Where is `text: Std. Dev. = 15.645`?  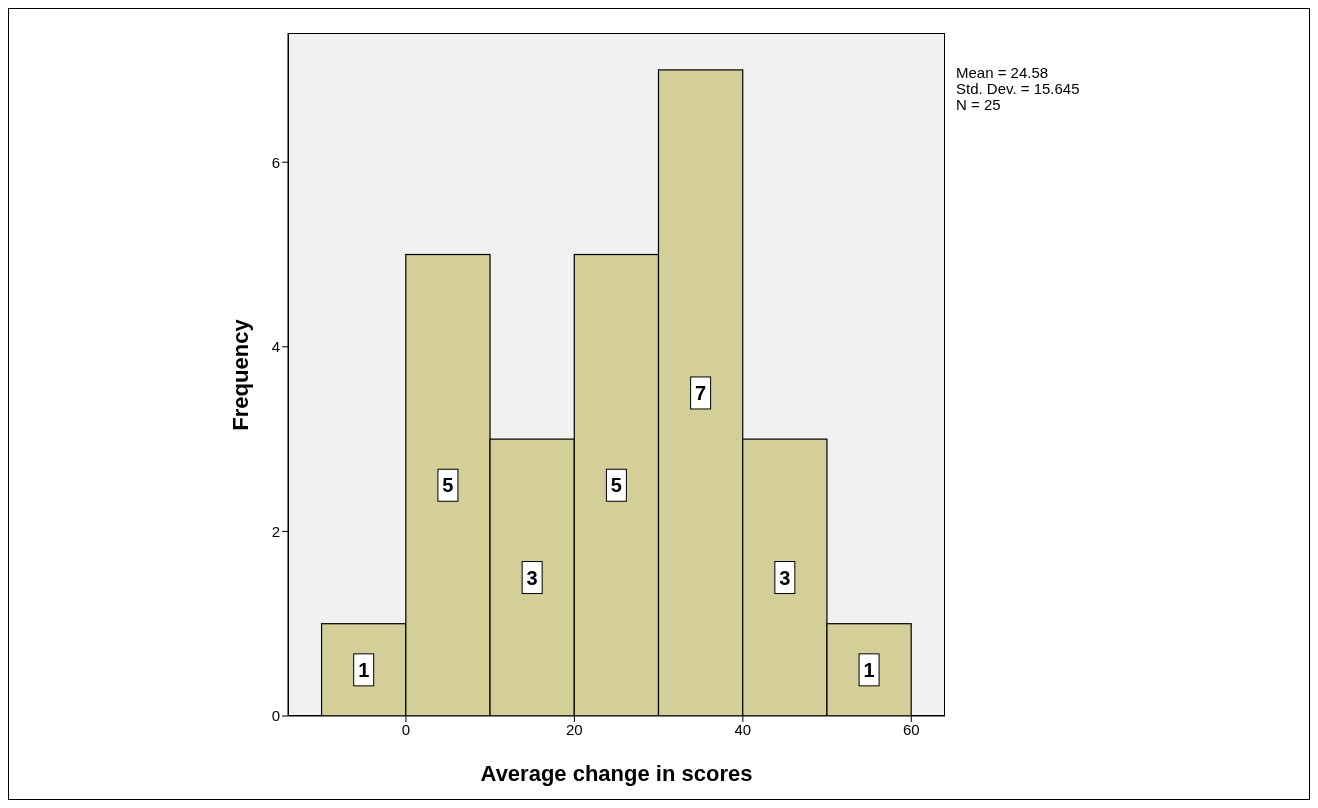
text: Std. Dev. = 15.645 is located at coordinates (1018, 88).